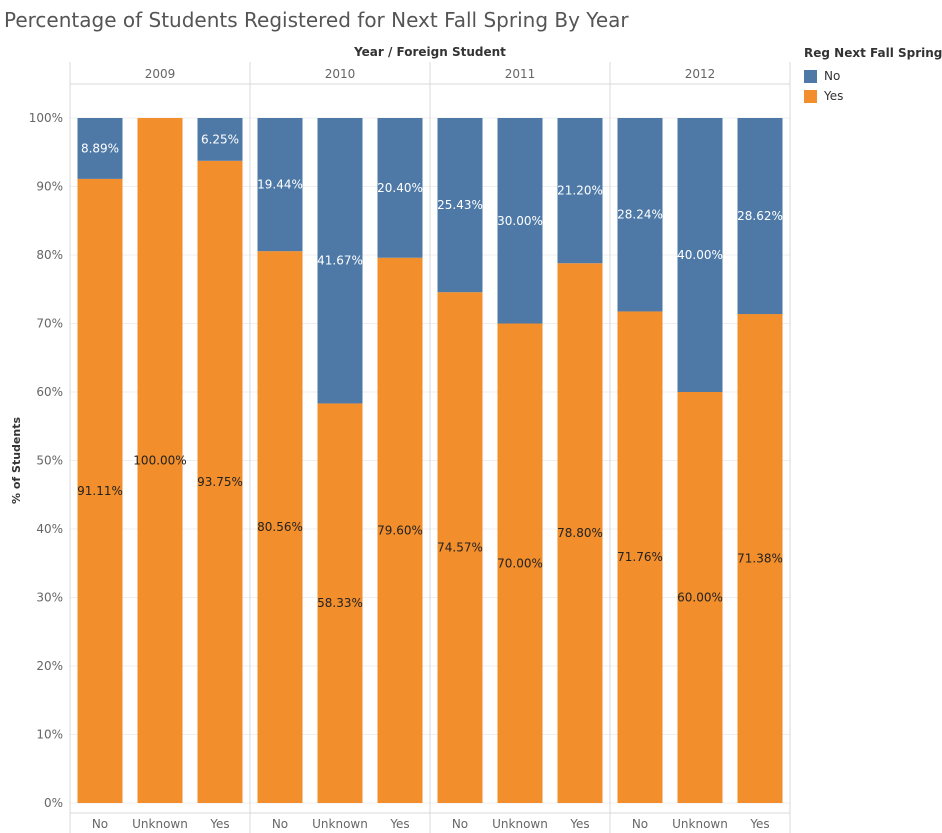  Describe the element at coordinates (49, 255) in the screenshot. I see `y-tick-label: 80%` at that location.